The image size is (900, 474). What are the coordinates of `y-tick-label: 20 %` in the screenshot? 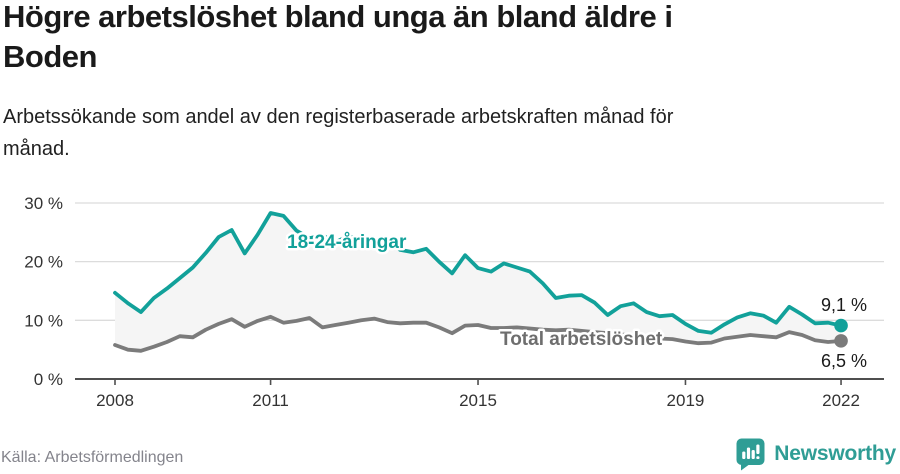 It's located at (43, 262).